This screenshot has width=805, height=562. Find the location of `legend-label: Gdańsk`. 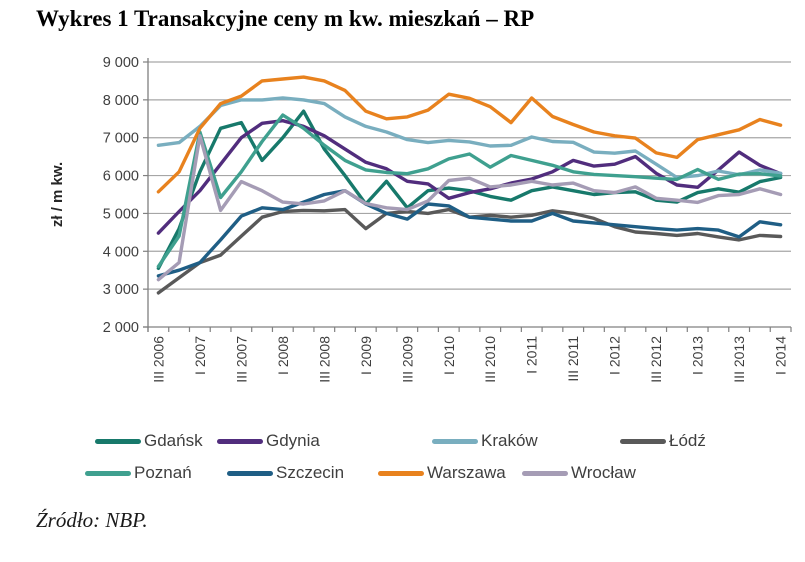

legend-label: Gdańsk is located at coordinates (173, 440).